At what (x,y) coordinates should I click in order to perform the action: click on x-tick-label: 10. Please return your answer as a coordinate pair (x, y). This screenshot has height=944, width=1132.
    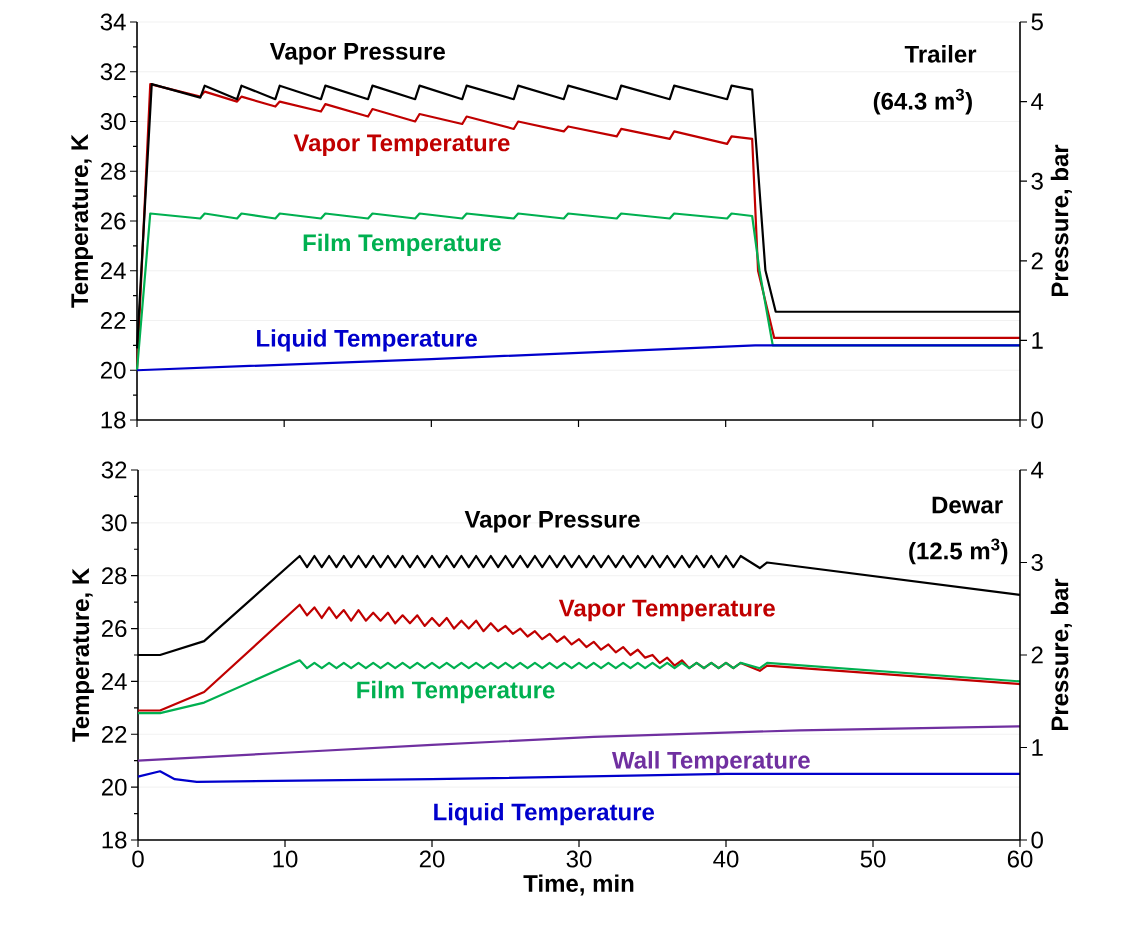
    Looking at the image, I should click on (285, 859).